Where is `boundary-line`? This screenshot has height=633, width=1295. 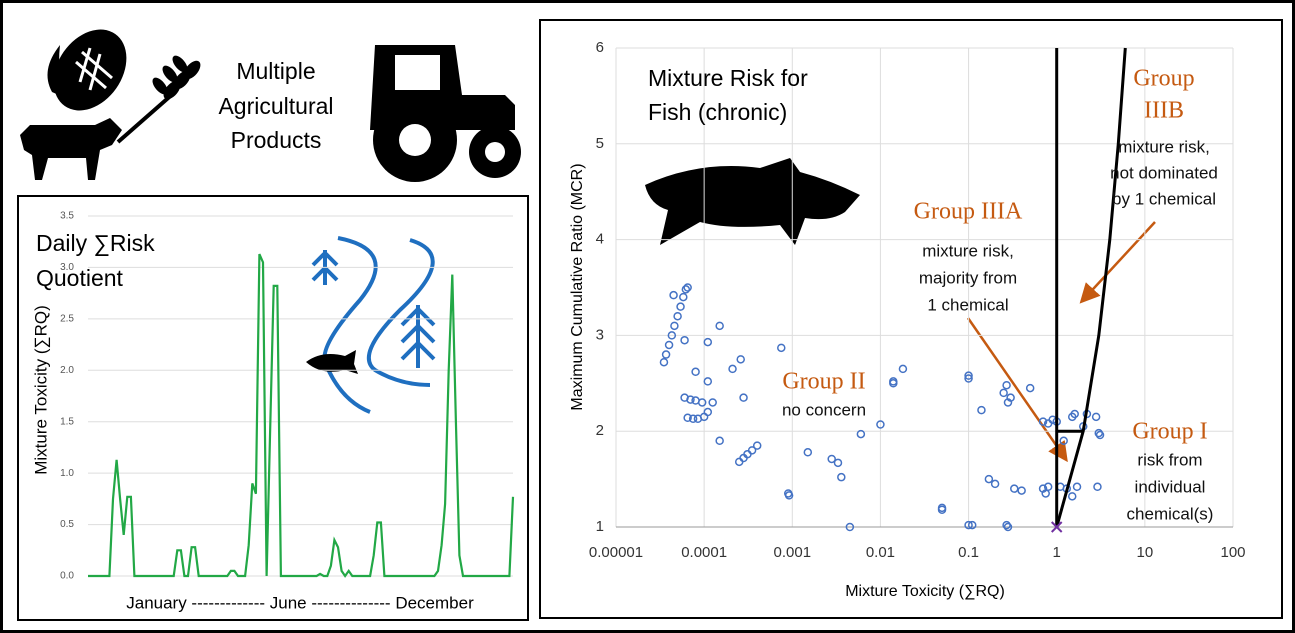 boundary-line is located at coordinates (1091, 287).